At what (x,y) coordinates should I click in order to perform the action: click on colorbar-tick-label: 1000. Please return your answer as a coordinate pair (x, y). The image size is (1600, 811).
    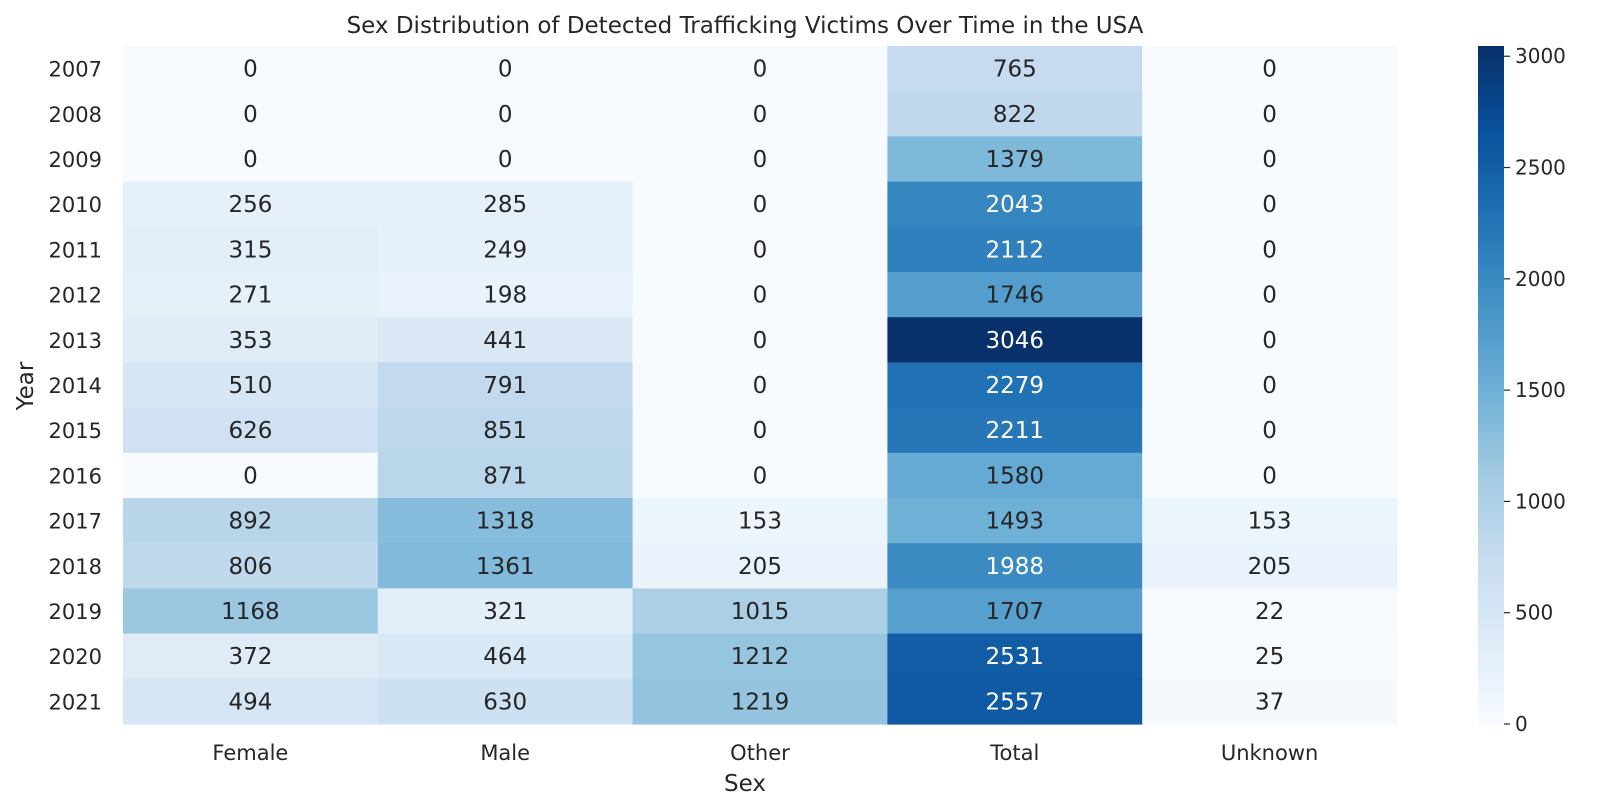
    Looking at the image, I should click on (1540, 501).